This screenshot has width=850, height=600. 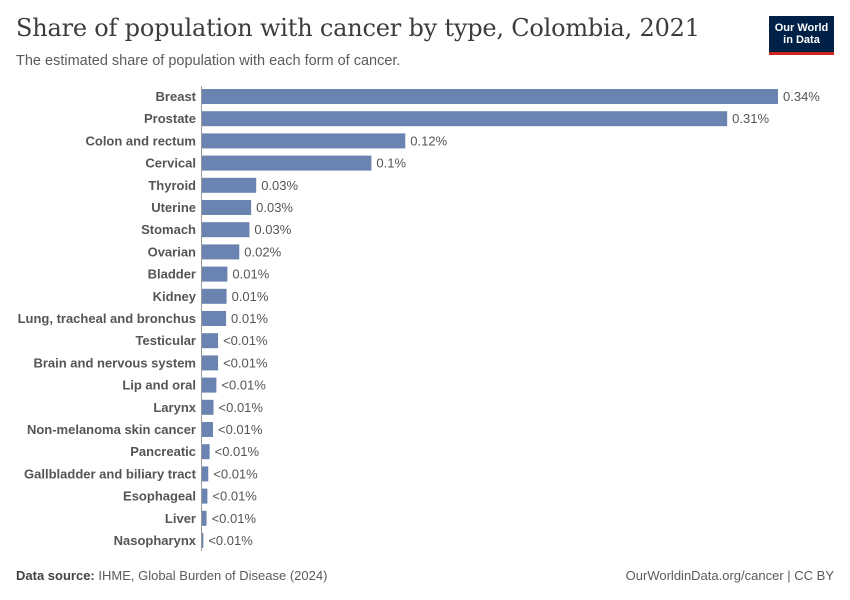 What do you see at coordinates (428, 140) in the screenshot?
I see `value-label: 0.12%` at bounding box center [428, 140].